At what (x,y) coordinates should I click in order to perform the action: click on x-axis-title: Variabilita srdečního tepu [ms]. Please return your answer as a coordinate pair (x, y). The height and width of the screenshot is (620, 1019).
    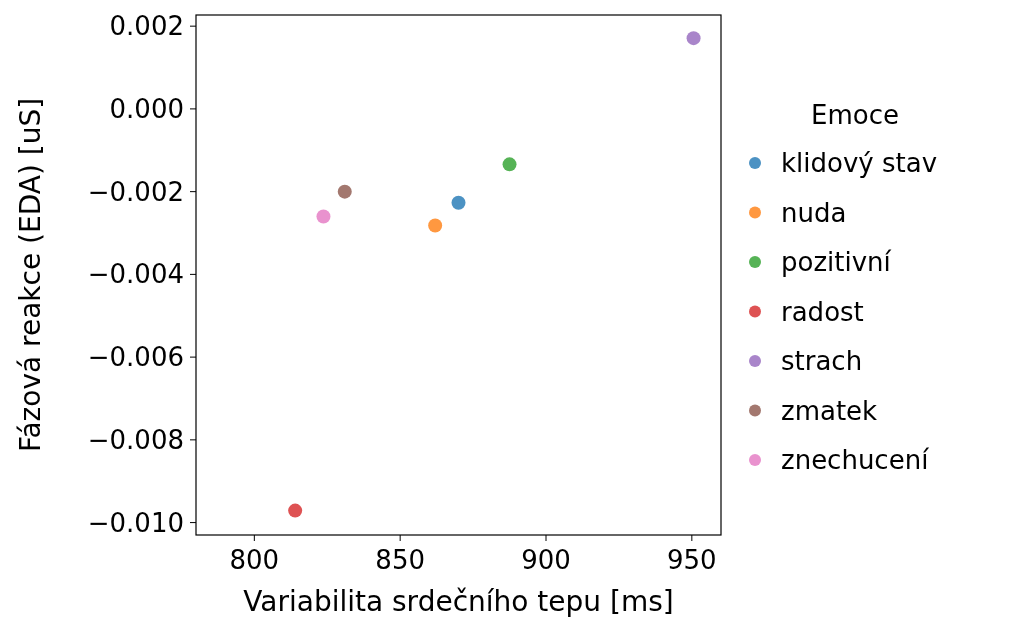
    Looking at the image, I should click on (458, 601).